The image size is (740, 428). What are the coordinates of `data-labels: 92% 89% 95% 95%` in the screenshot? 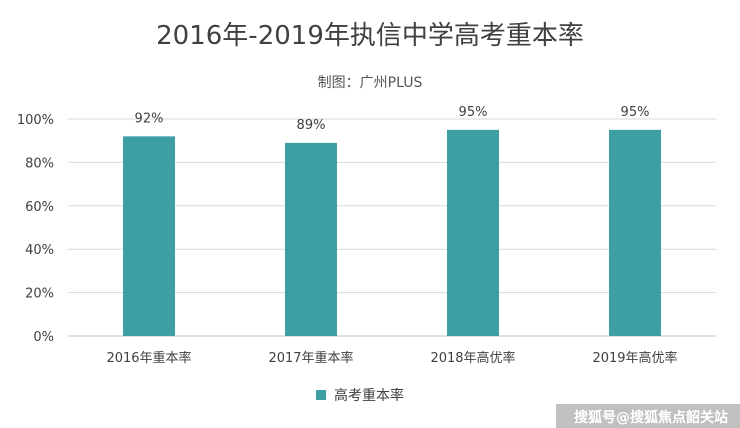 It's located at (392, 119).